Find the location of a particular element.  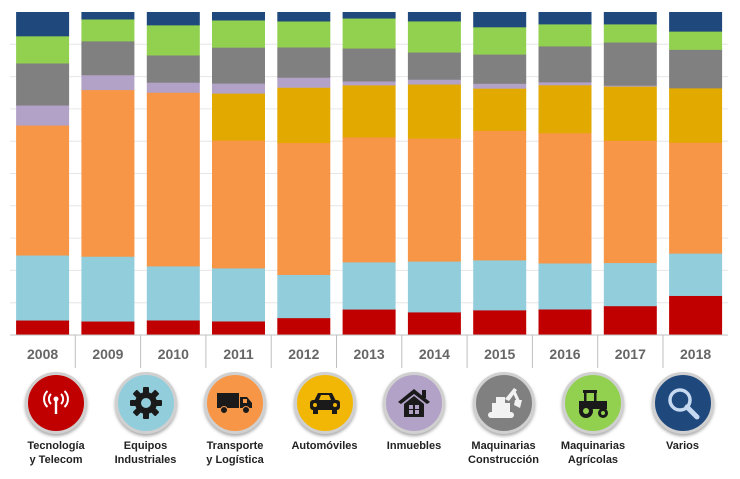

legend-circle-automoviles is located at coordinates (324, 403).